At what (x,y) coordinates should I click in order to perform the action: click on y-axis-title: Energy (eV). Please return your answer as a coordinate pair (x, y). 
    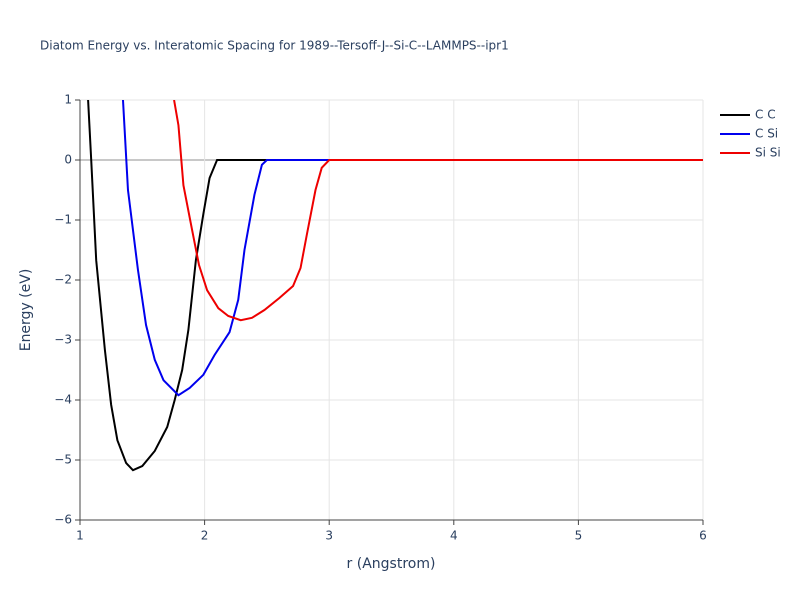
    Looking at the image, I should click on (26, 310).